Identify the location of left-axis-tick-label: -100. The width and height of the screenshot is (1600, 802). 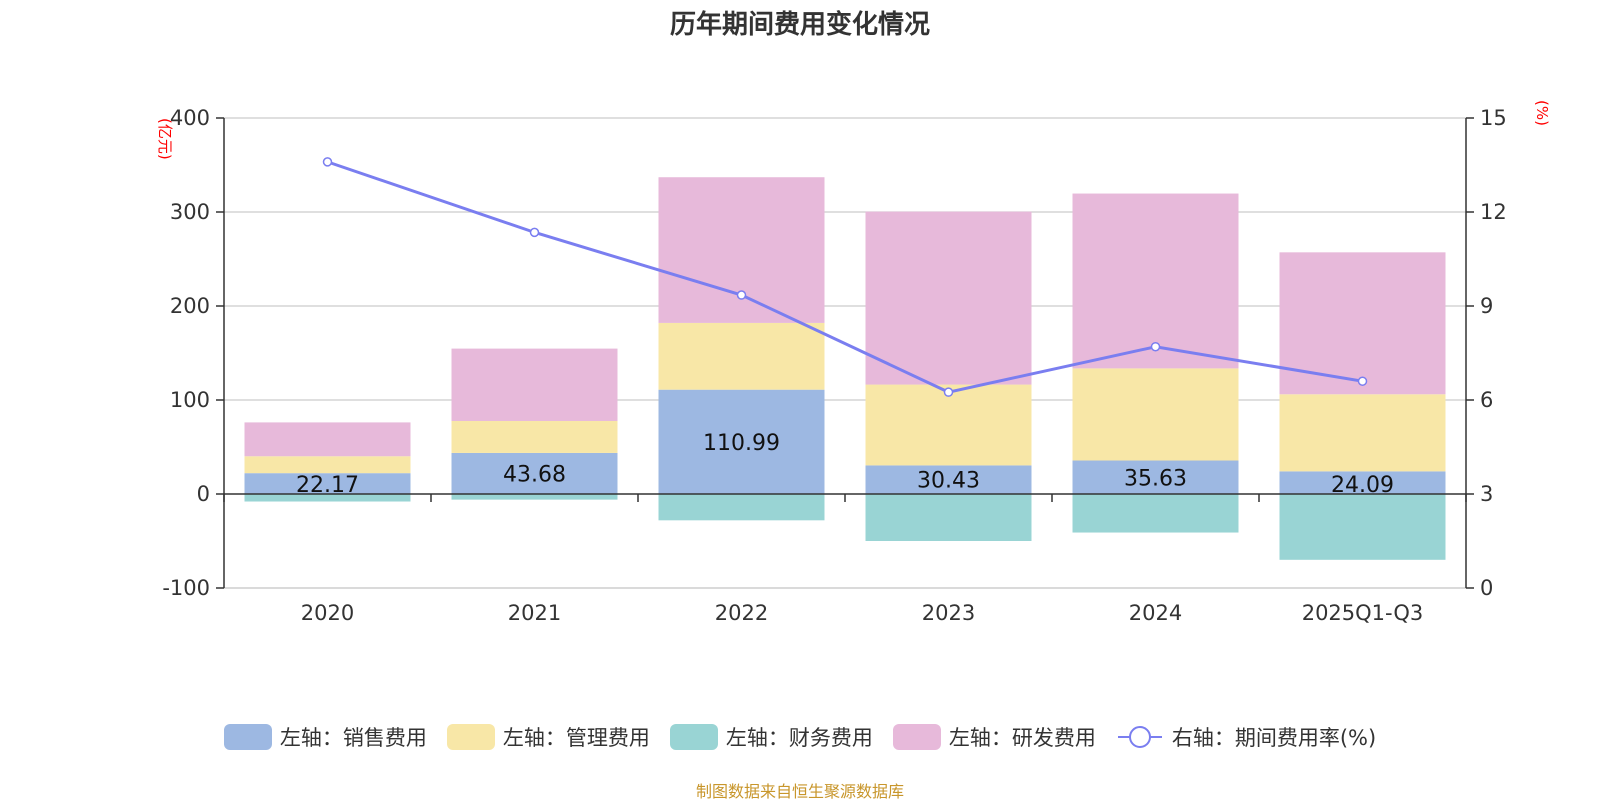
(186, 588).